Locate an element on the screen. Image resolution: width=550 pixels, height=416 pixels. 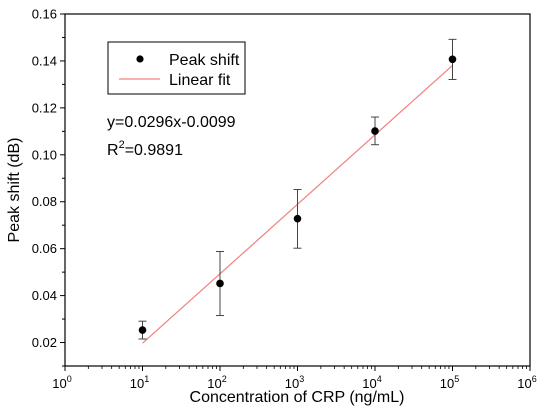
x-tick-exponent: 0 is located at coordinates (69, 379).